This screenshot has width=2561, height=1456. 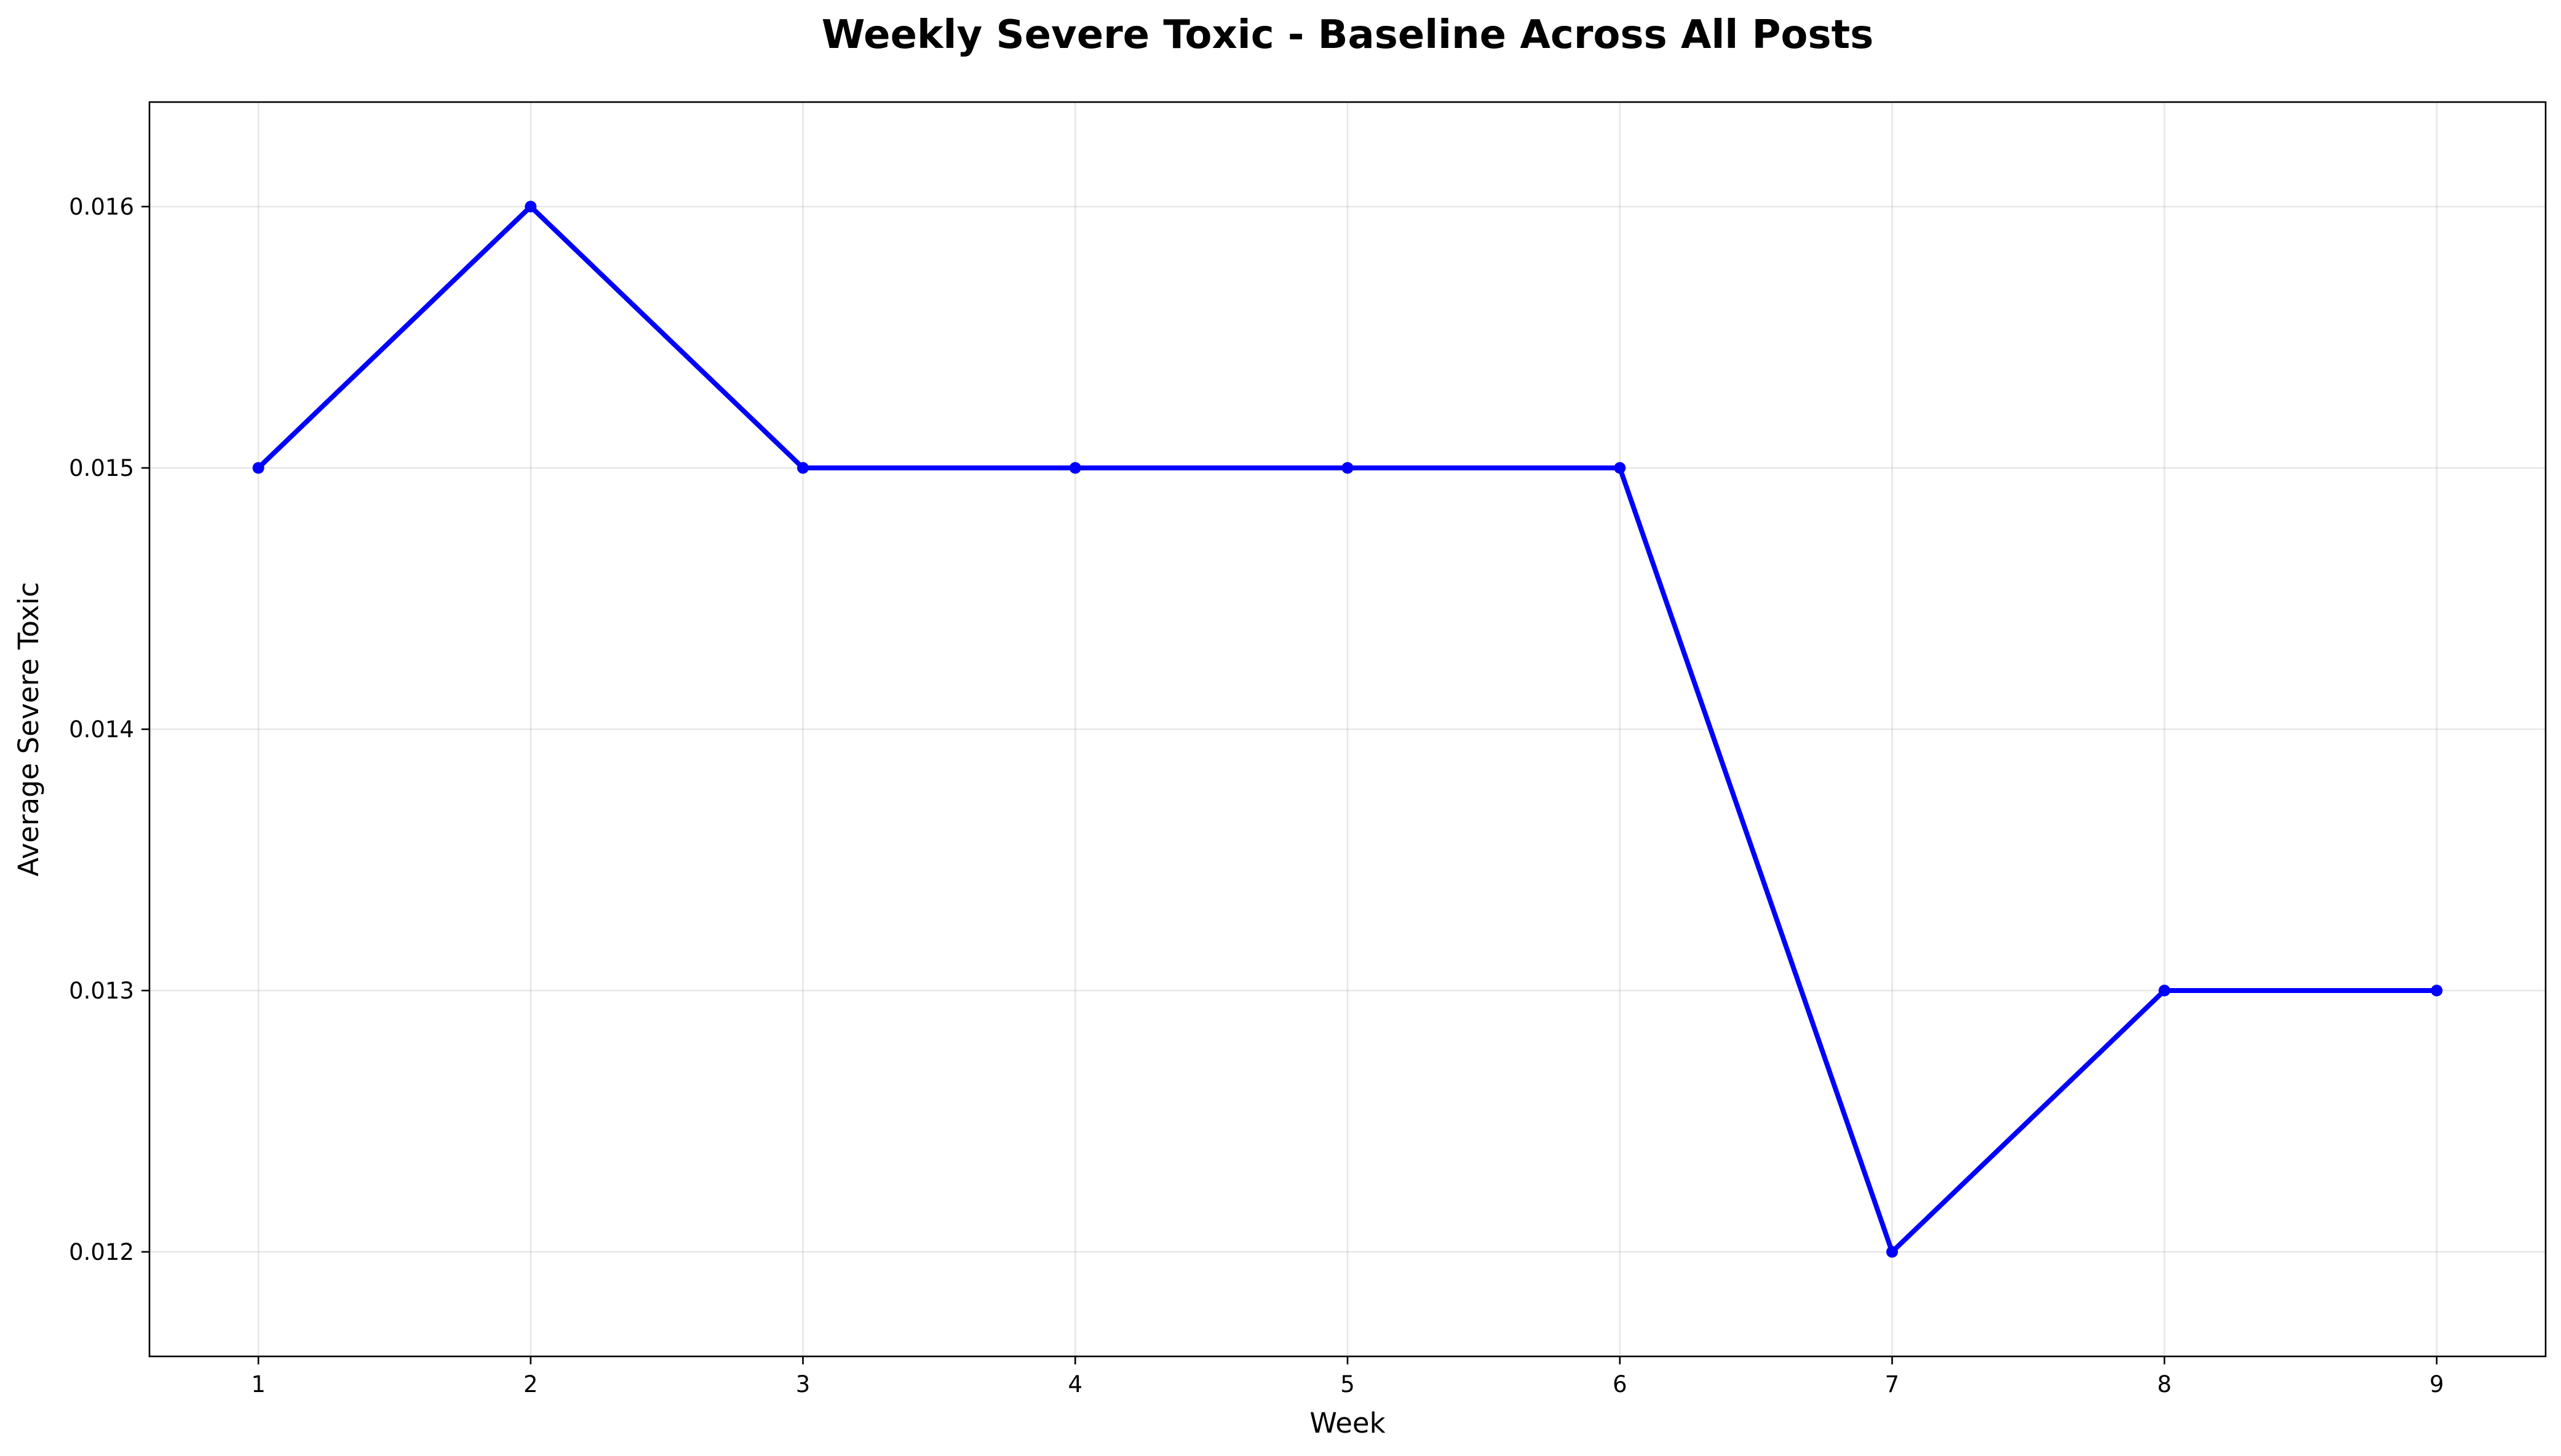 What do you see at coordinates (2437, 1385) in the screenshot?
I see `x-tick-label: 9` at bounding box center [2437, 1385].